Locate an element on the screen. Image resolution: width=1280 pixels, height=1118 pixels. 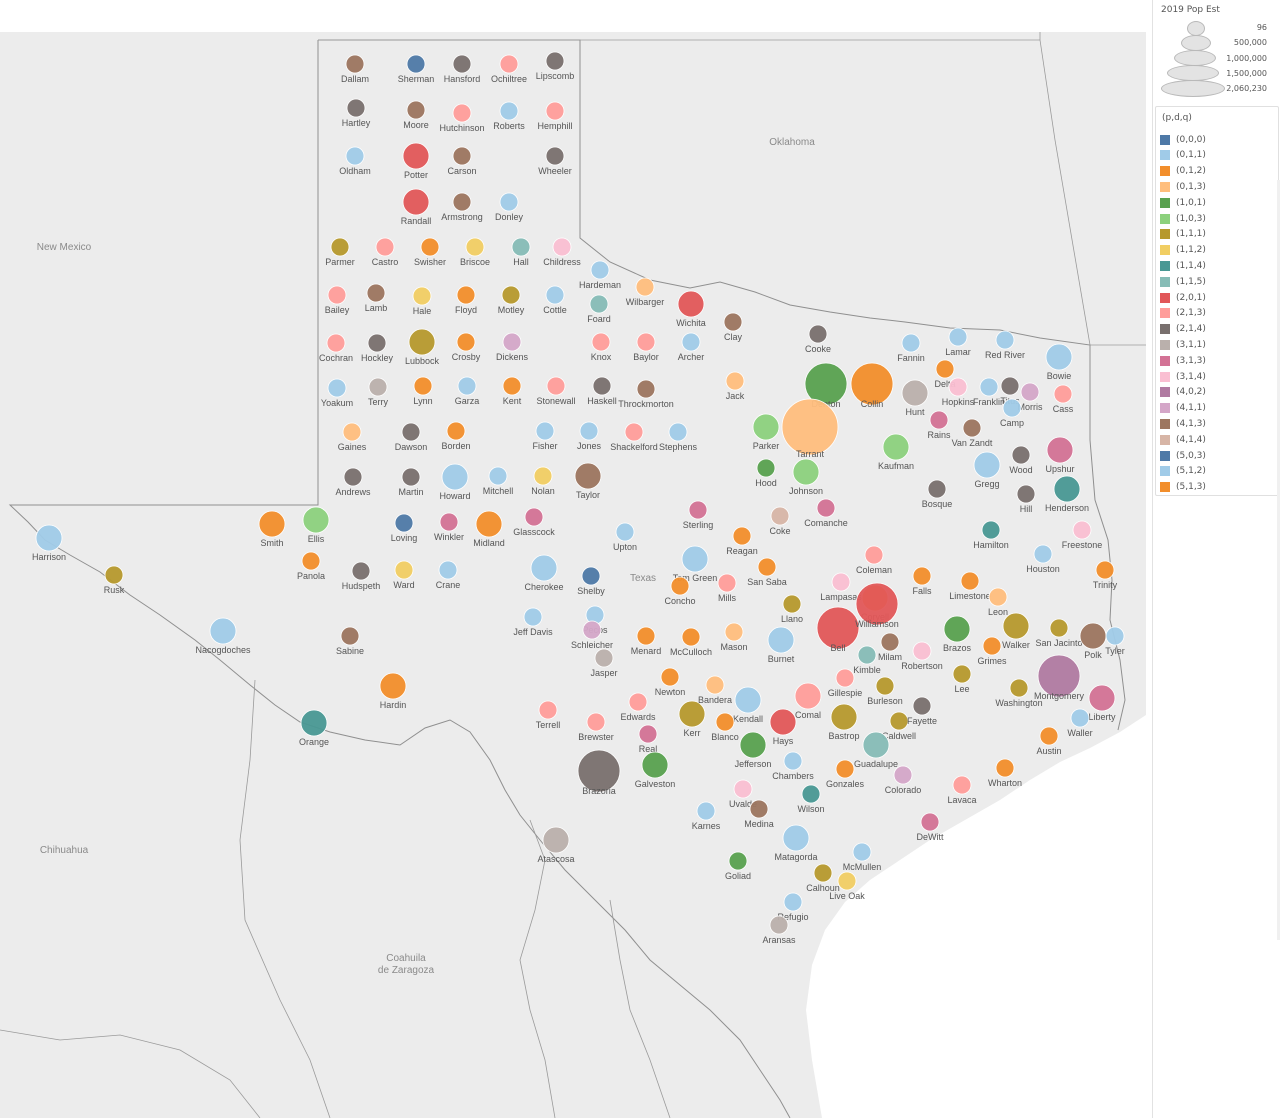
county-marker: Lee is located at coordinates (962, 679).